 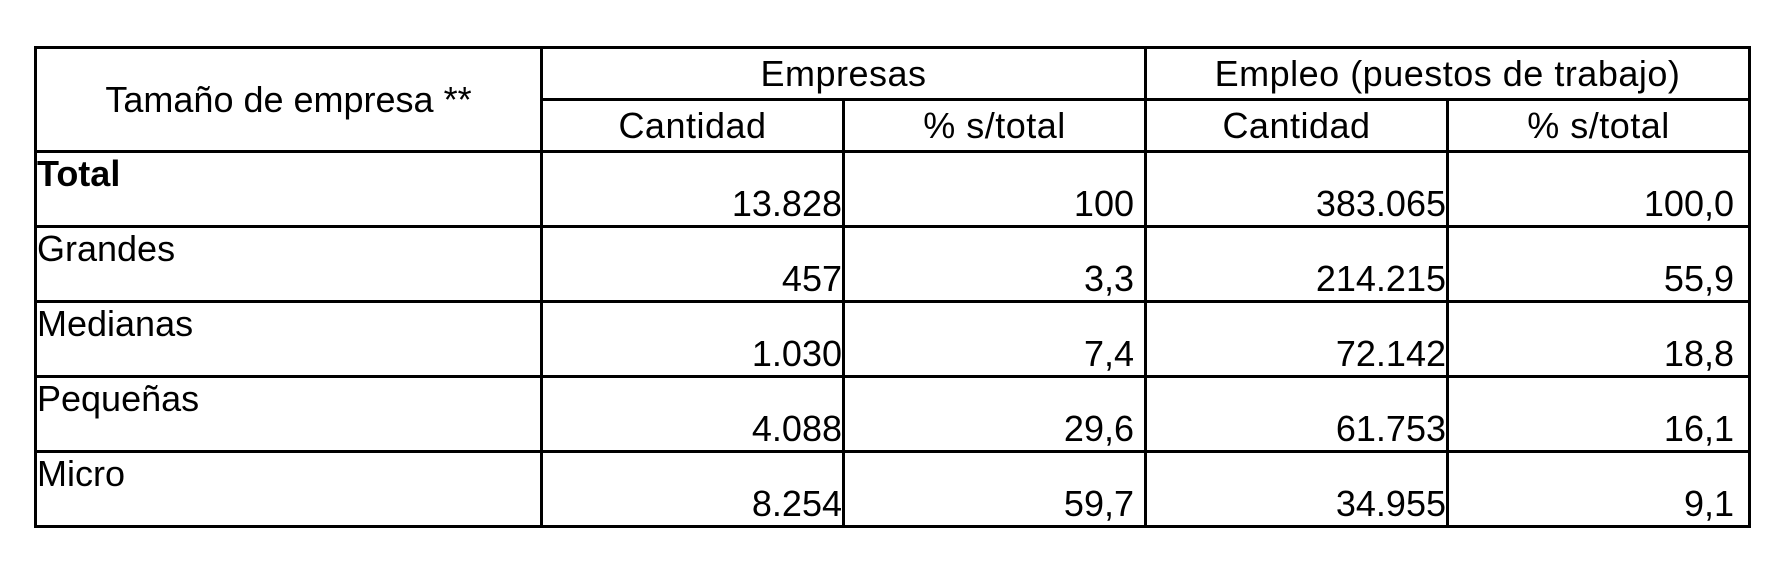 What do you see at coordinates (1598, 339) in the screenshot?
I see `cell-empleo-percent: 18,8` at bounding box center [1598, 339].